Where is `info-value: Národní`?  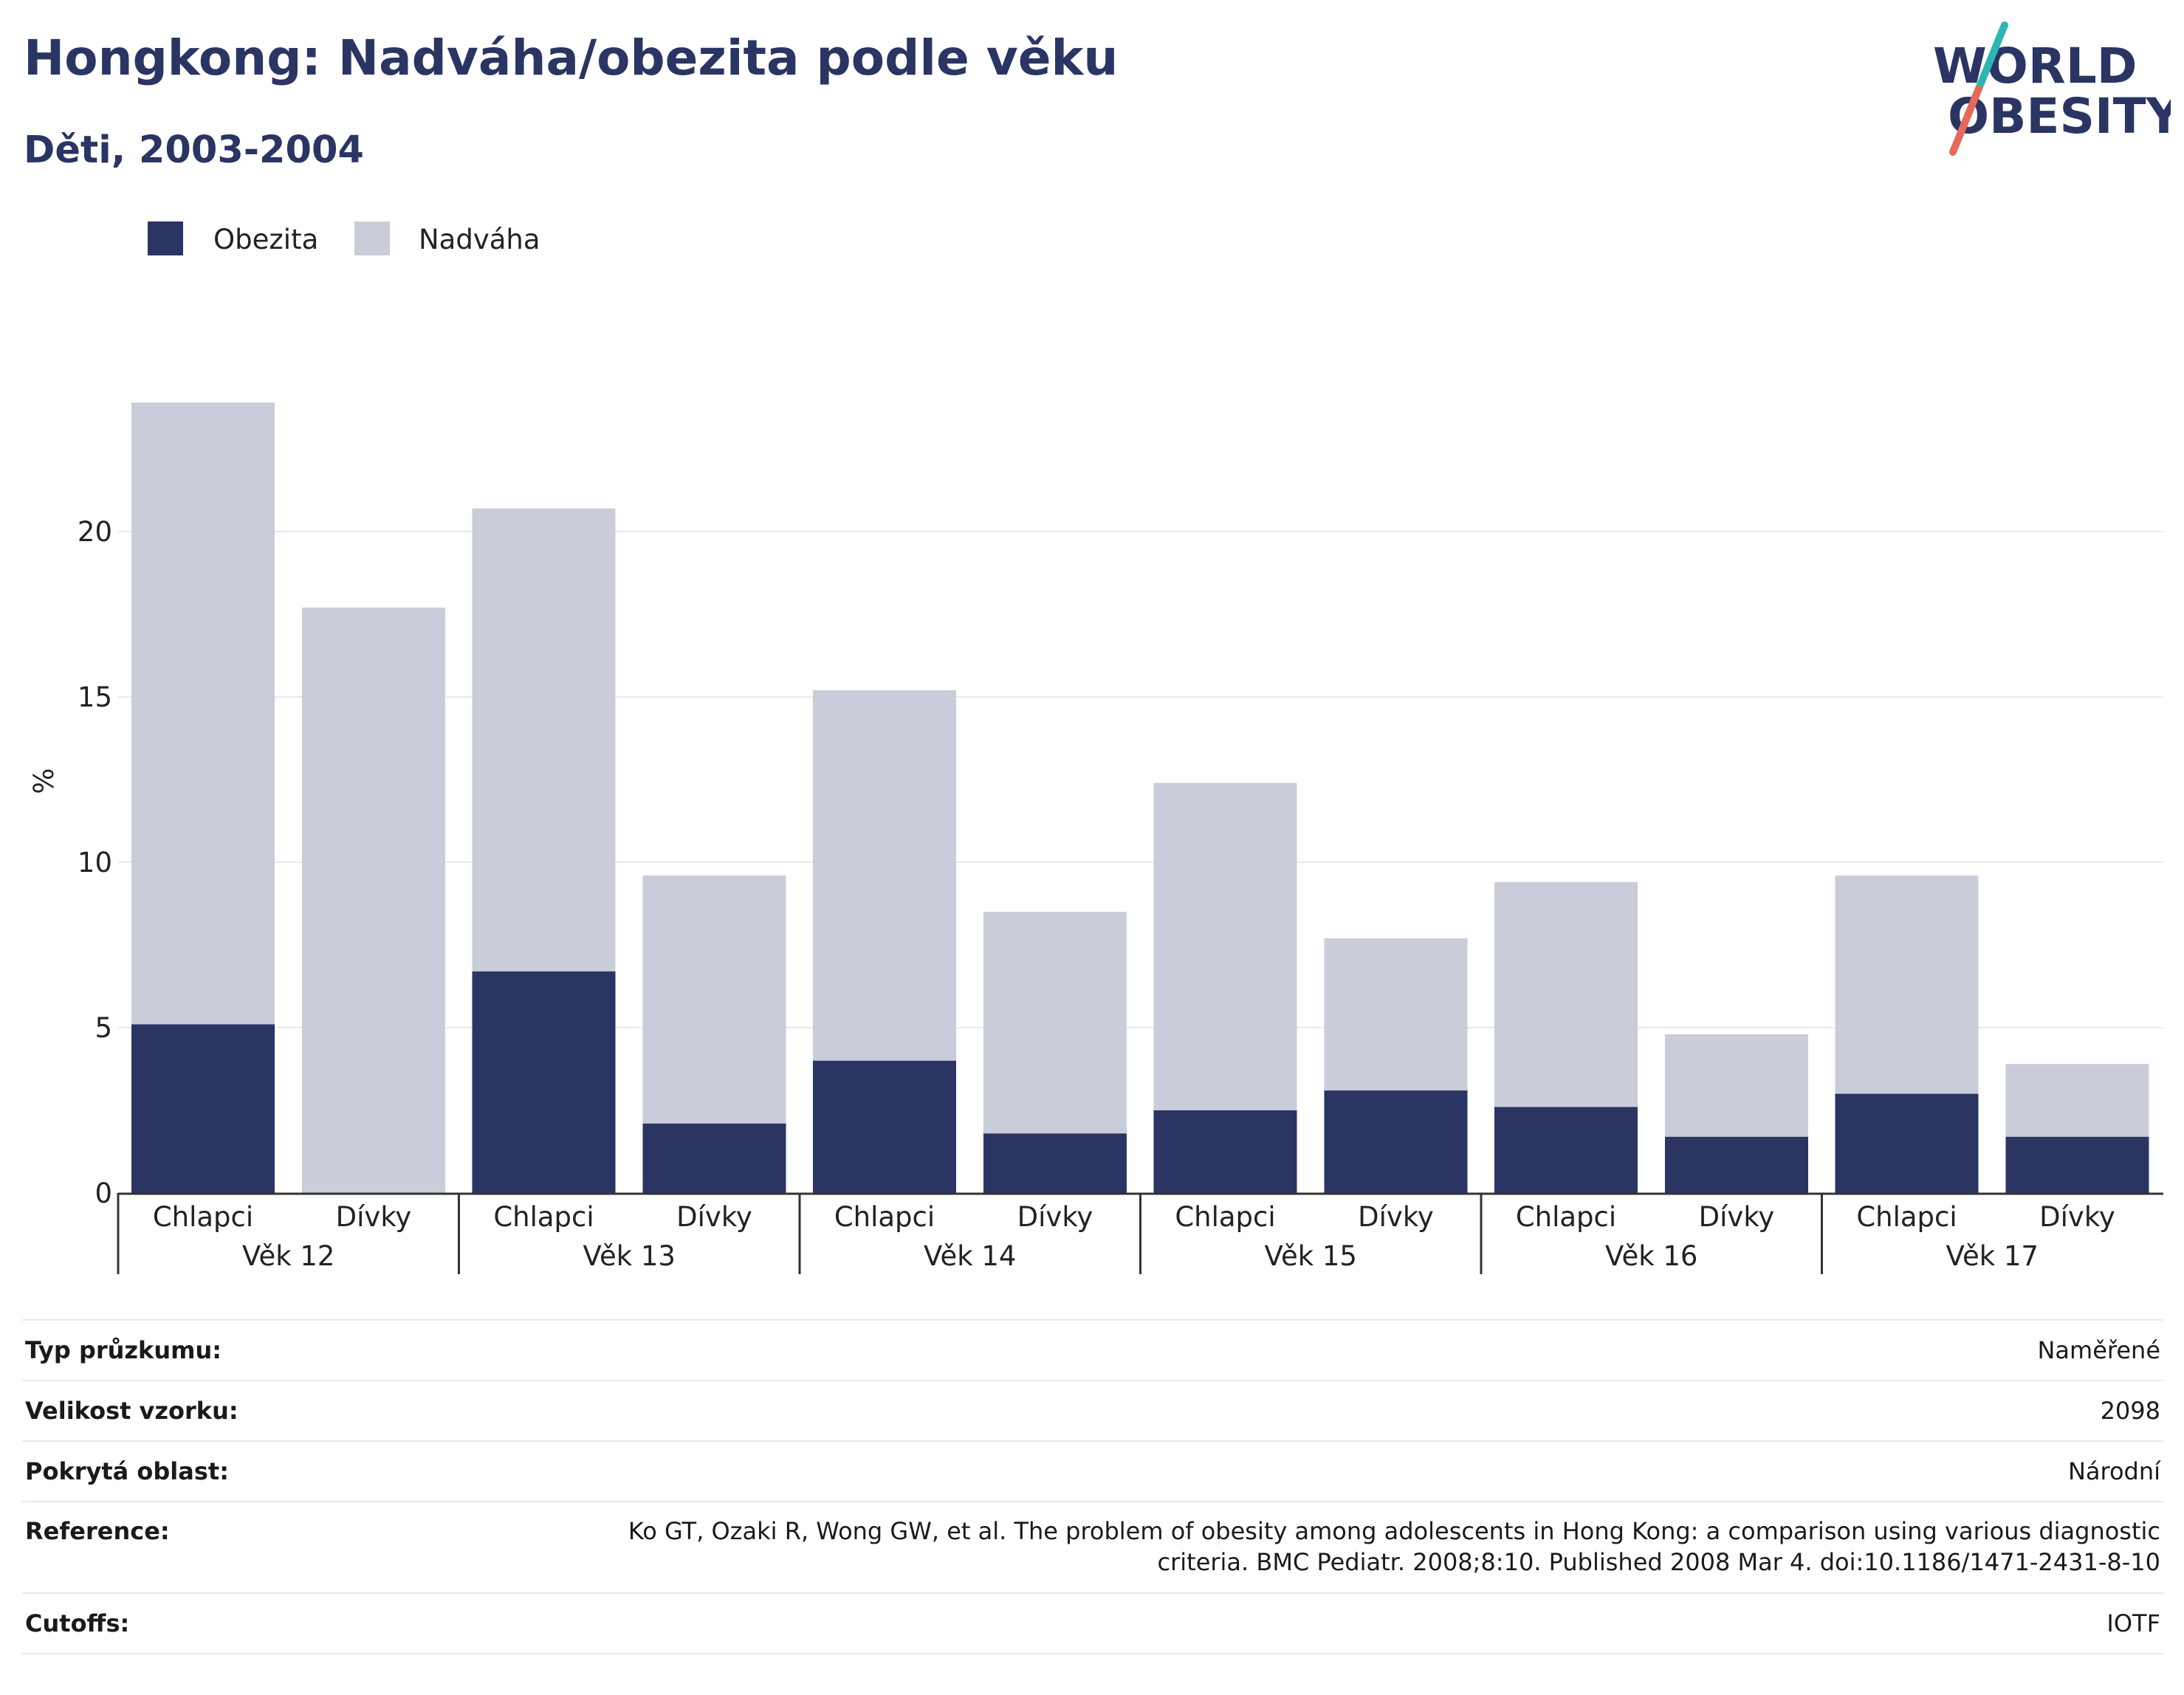 info-value: Národní is located at coordinates (2114, 1471).